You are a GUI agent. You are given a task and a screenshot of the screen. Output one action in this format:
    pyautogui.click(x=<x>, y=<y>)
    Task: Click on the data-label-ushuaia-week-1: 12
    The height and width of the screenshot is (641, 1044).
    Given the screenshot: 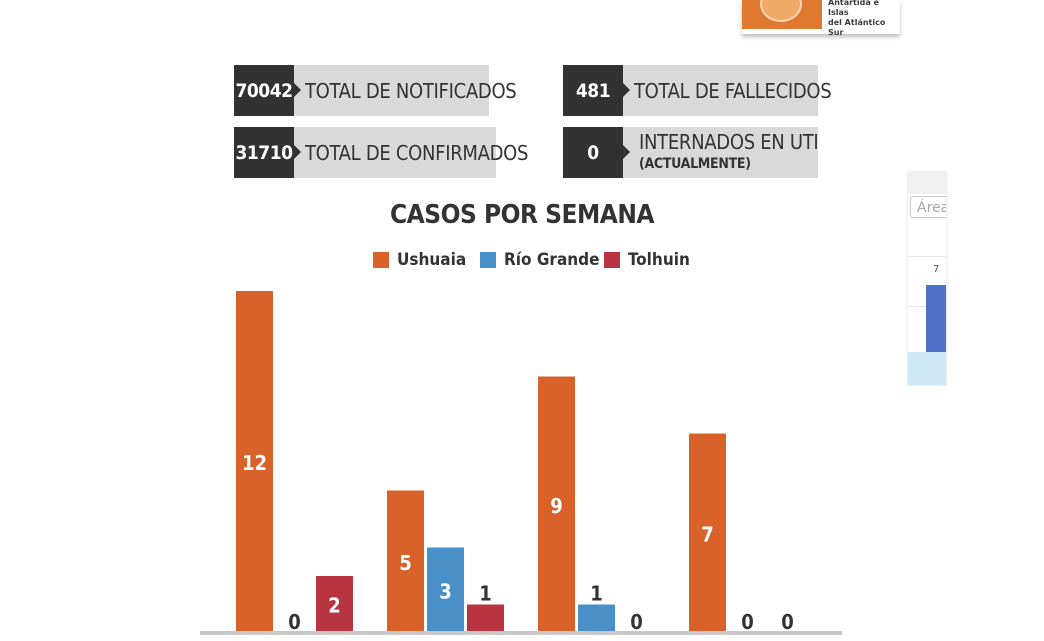 What is the action you would take?
    pyautogui.click(x=254, y=463)
    